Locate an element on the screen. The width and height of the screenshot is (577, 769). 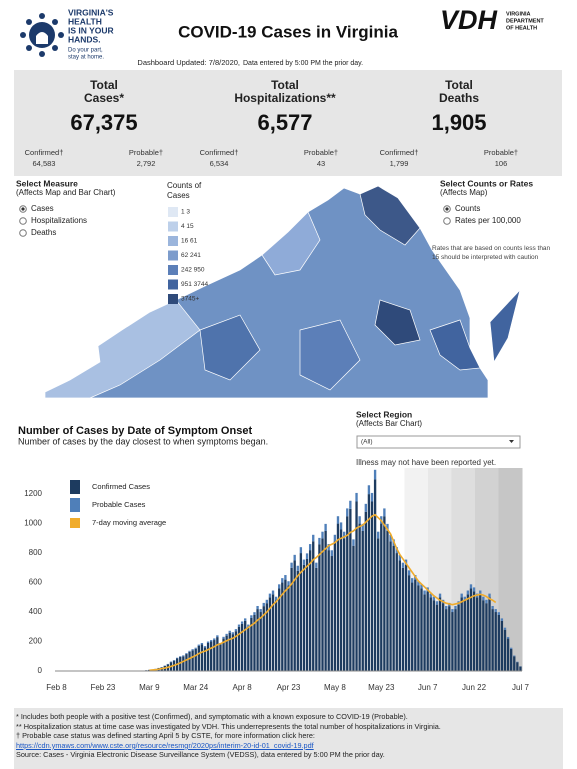
region-dropdown is located at coordinates (438, 442).